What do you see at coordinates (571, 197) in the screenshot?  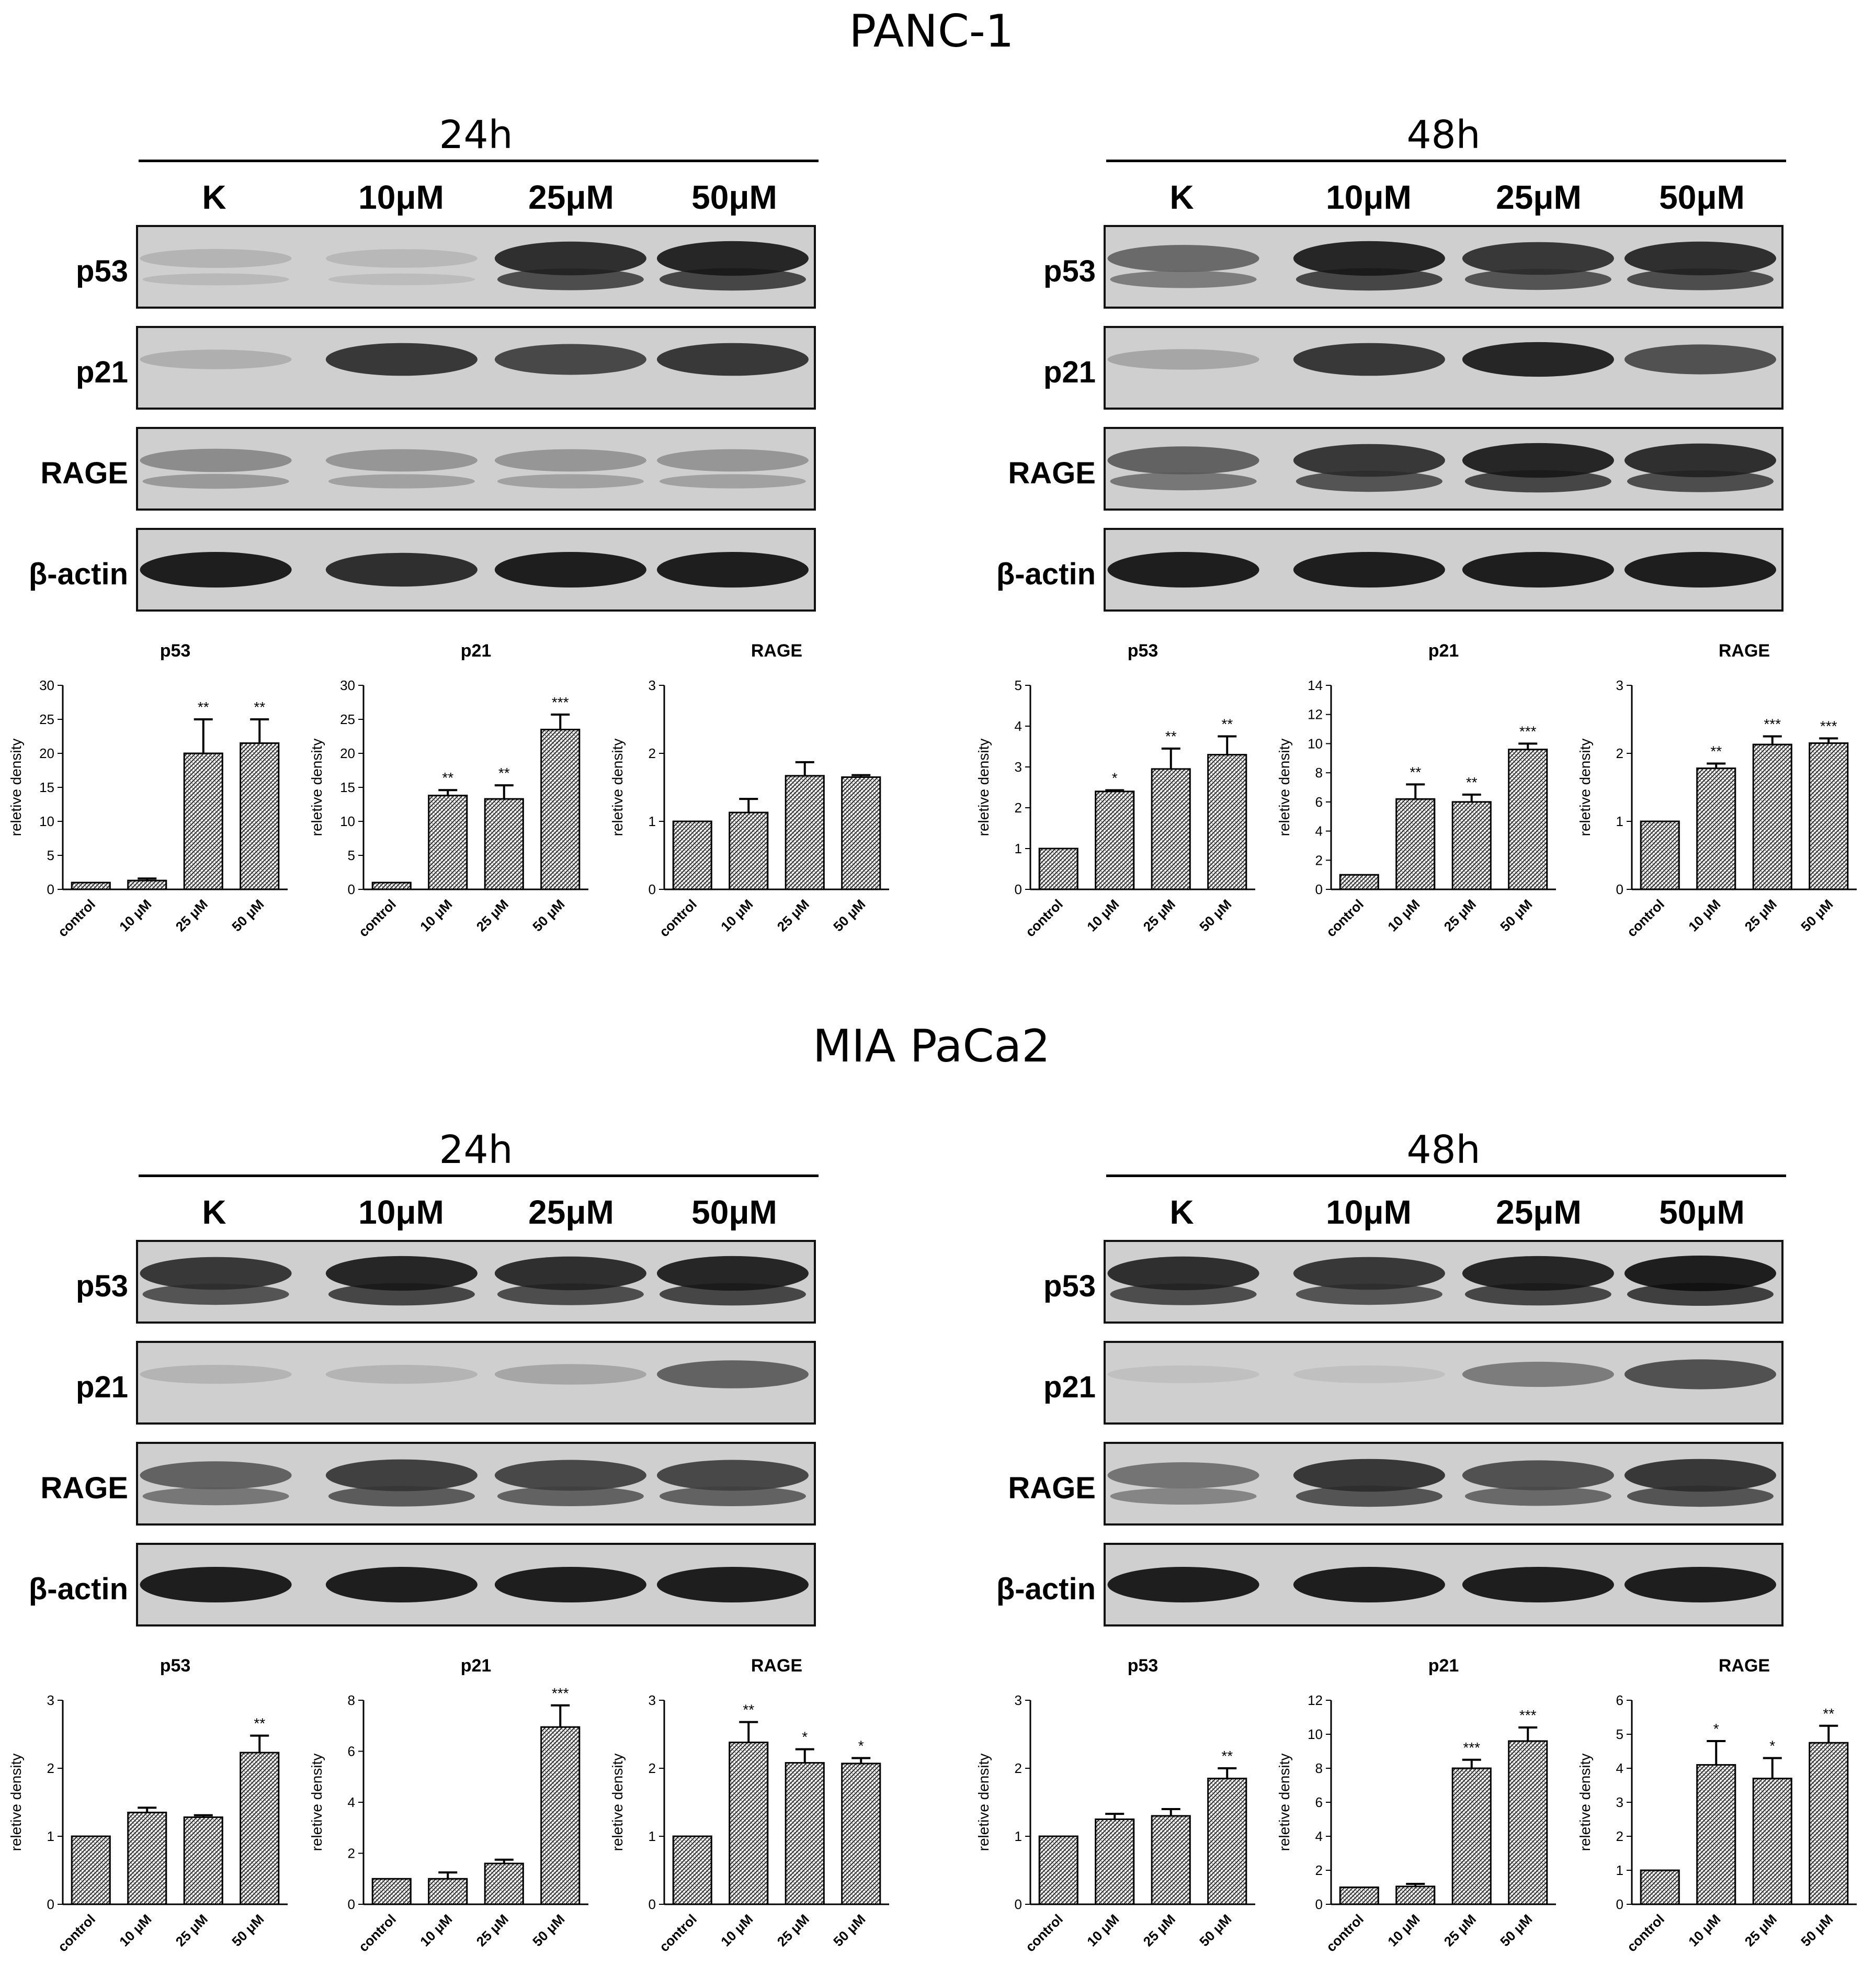 I see `lane-label: 25μM` at bounding box center [571, 197].